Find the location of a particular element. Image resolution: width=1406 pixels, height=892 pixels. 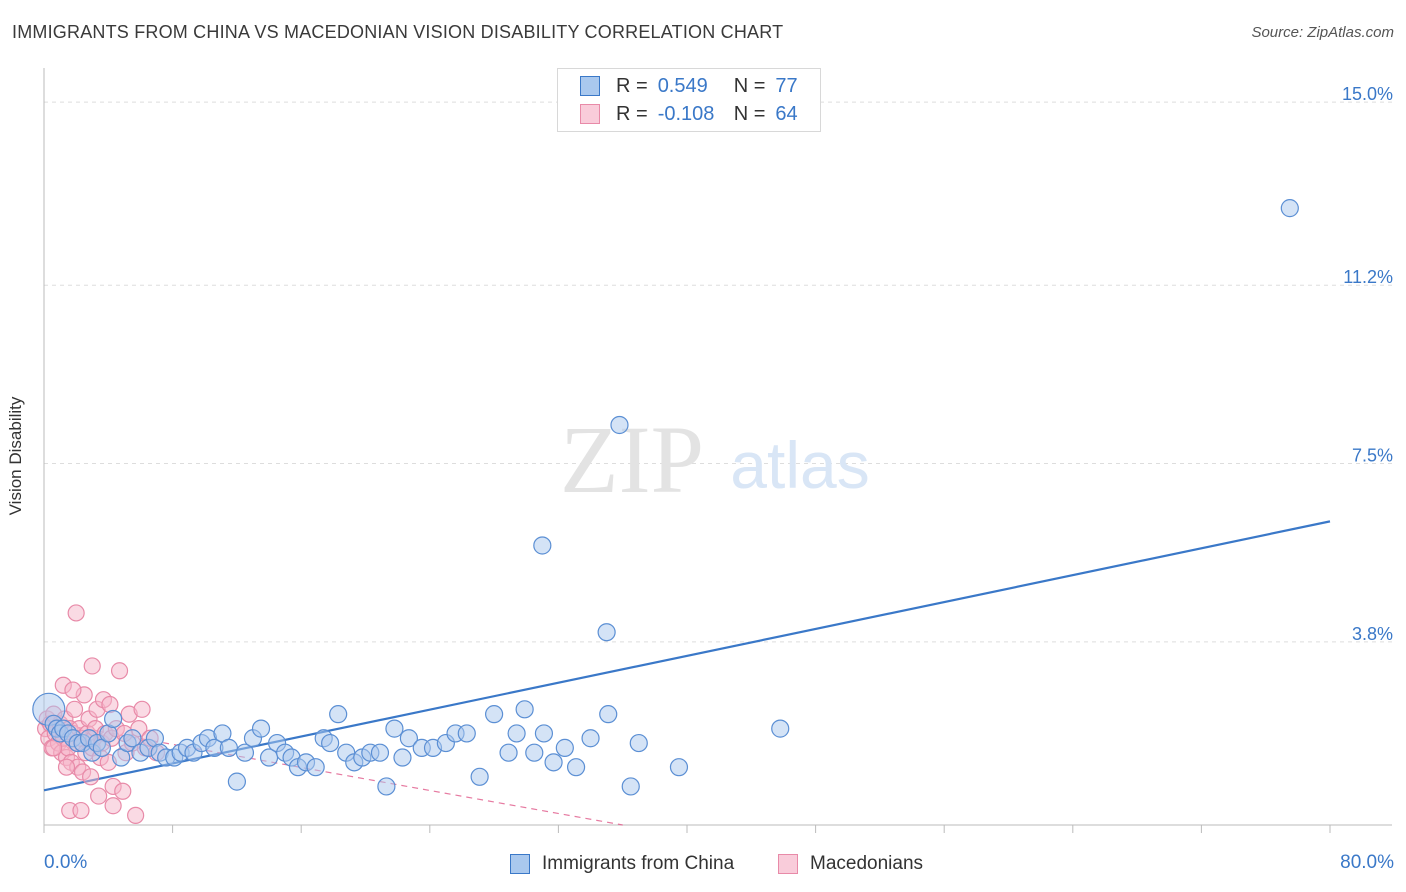

legend-row-china: R = 0.549 N = 77 is located at coordinates (689, 86).